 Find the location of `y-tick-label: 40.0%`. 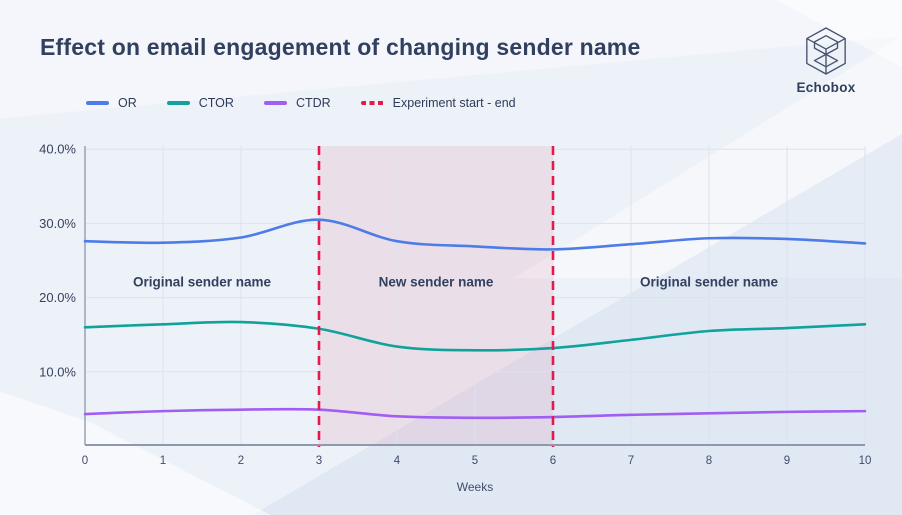

y-tick-label: 40.0% is located at coordinates (57, 149).